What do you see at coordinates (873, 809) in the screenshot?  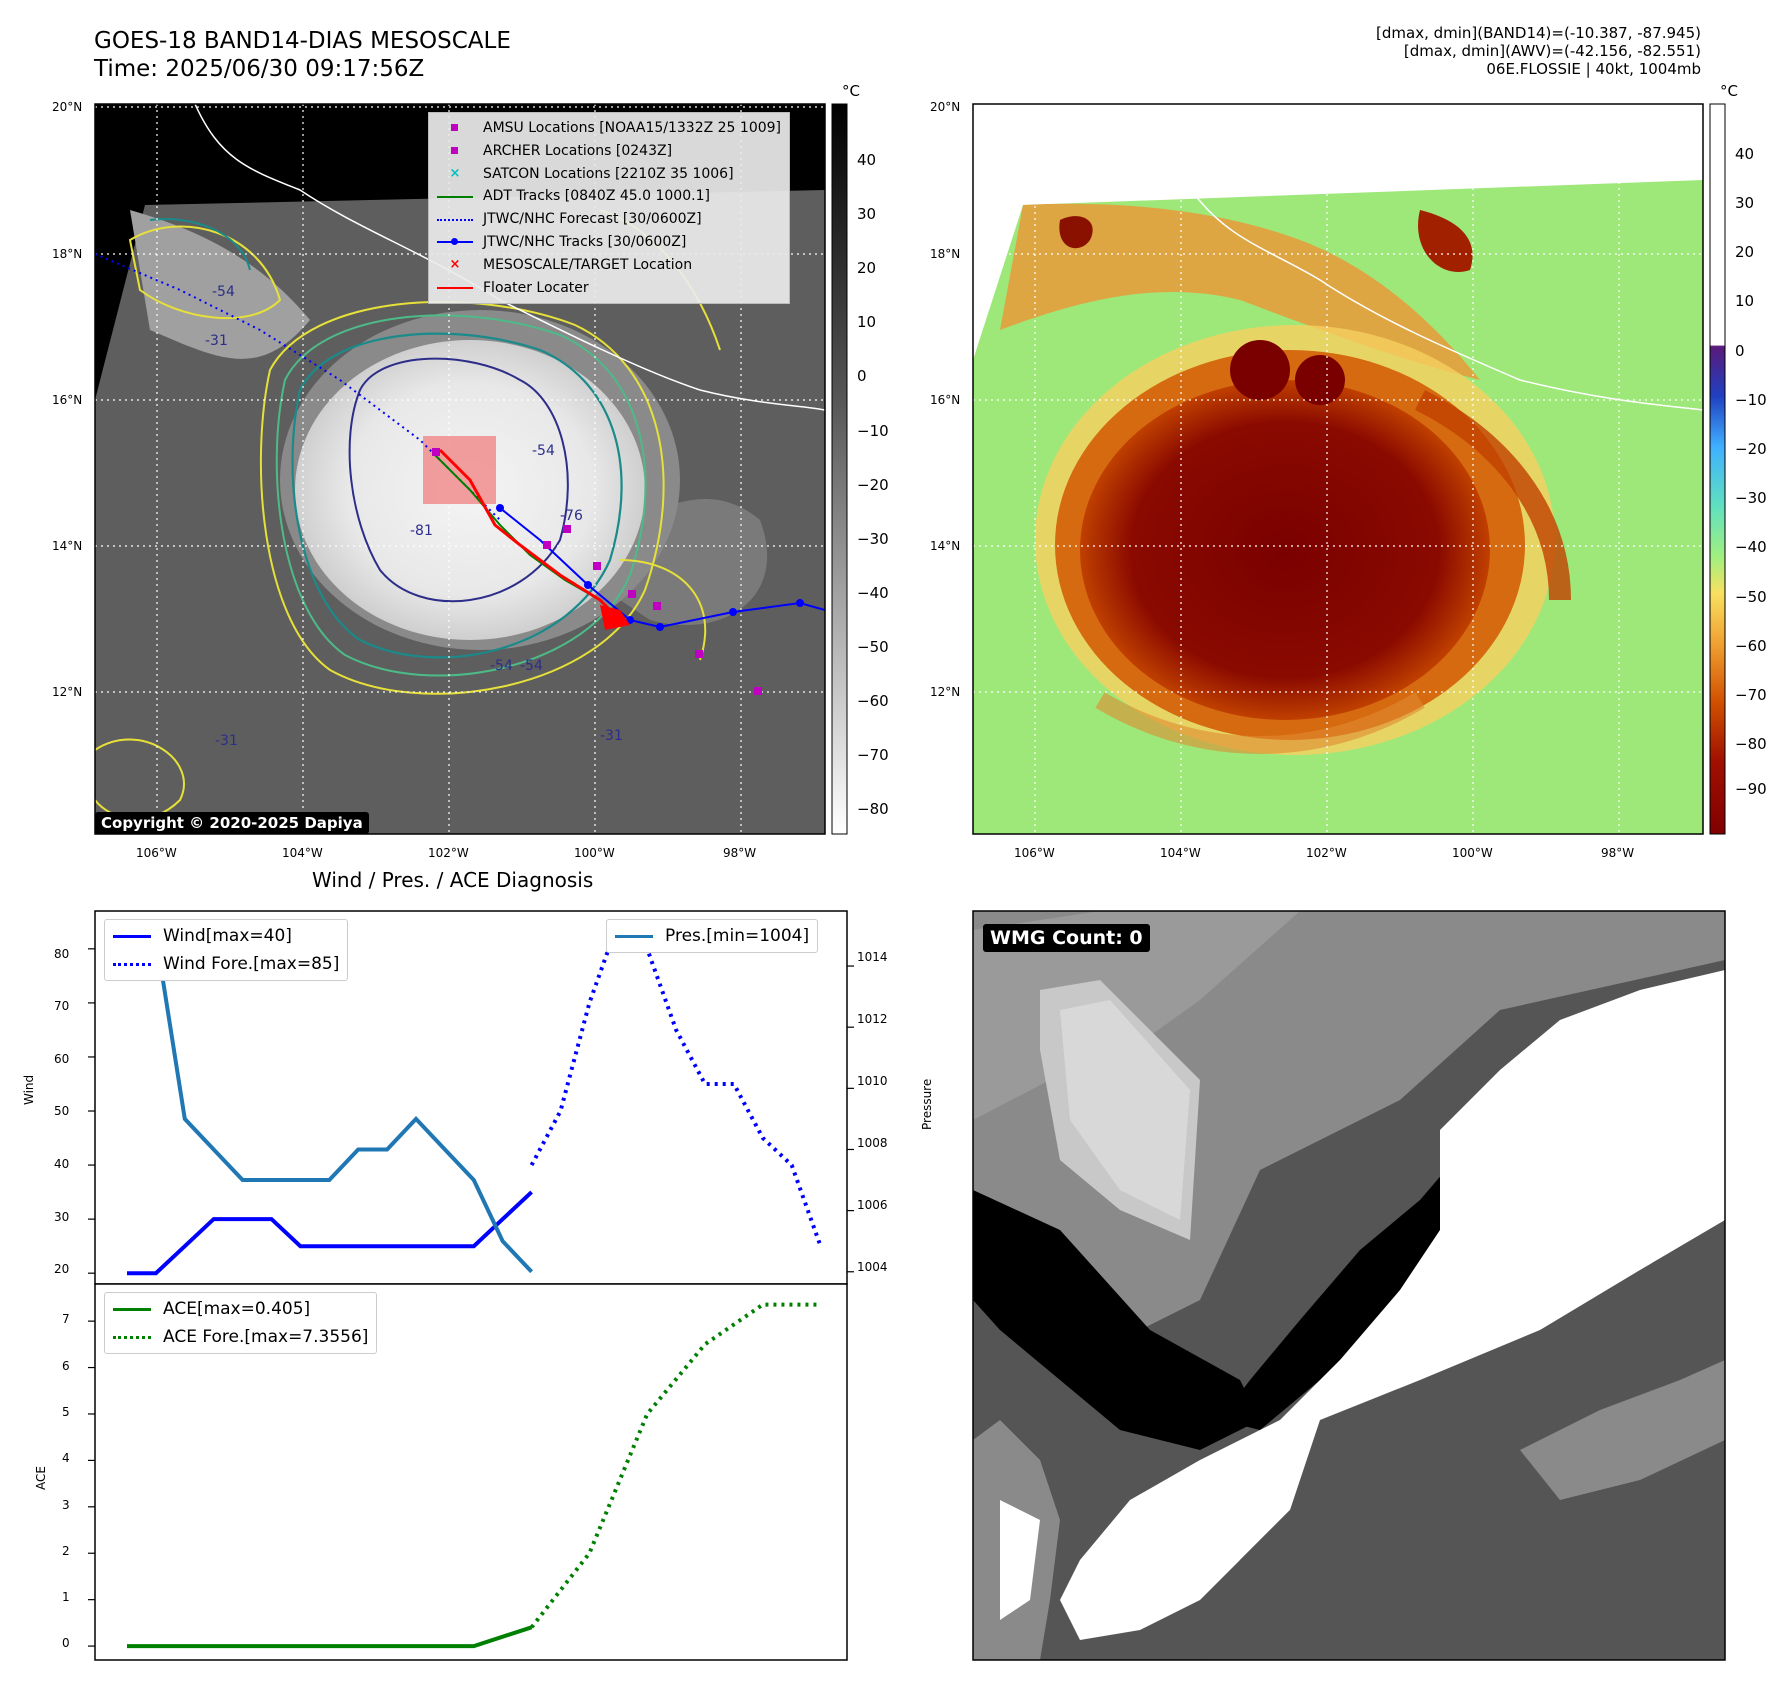 I see `ir-cb-tick: −80` at bounding box center [873, 809].